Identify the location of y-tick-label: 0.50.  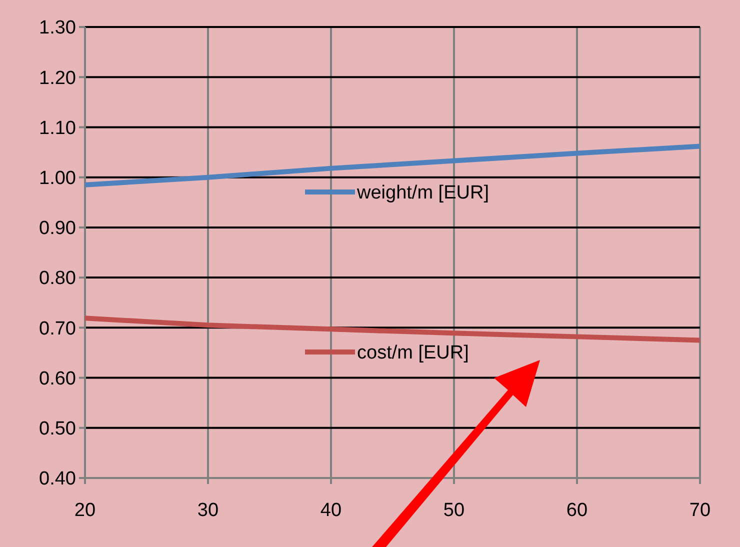
(57, 429).